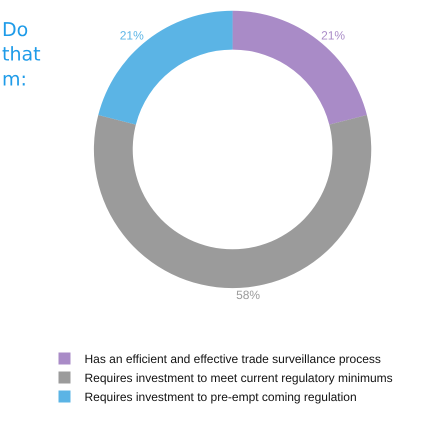 This screenshot has width=443, height=430. I want to click on data-label: 58%, so click(248, 295).